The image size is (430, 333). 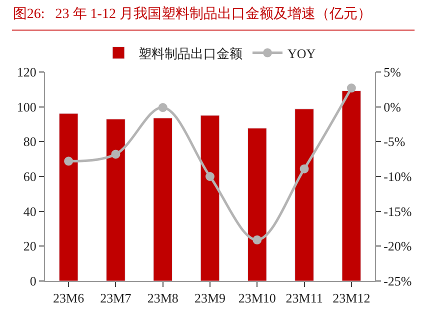 What do you see at coordinates (29, 211) in the screenshot?
I see `y-tick-label: 40` at bounding box center [29, 211].